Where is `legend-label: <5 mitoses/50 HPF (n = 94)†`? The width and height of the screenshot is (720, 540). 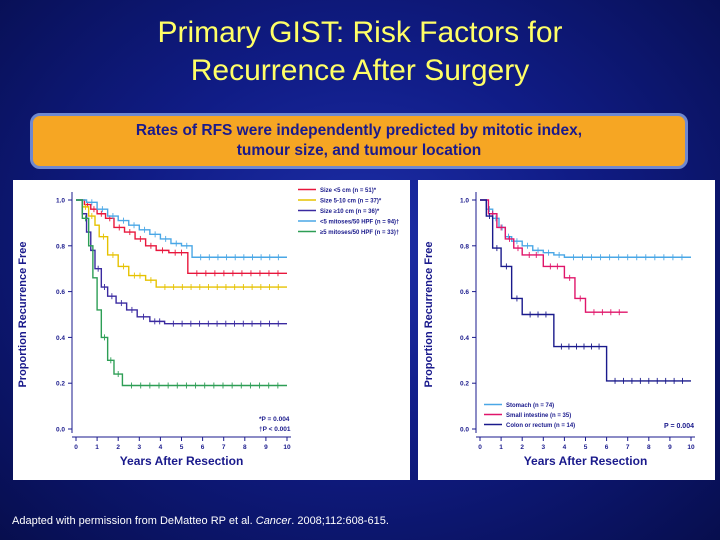 legend-label: <5 mitoses/50 HPF (n = 94)† is located at coordinates (359, 223).